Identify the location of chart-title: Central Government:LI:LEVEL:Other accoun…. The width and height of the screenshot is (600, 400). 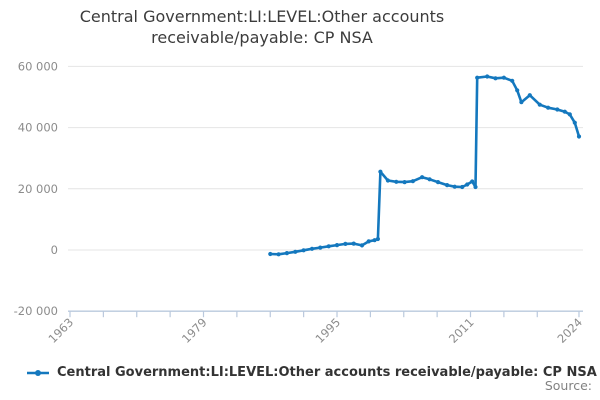
(262, 27).